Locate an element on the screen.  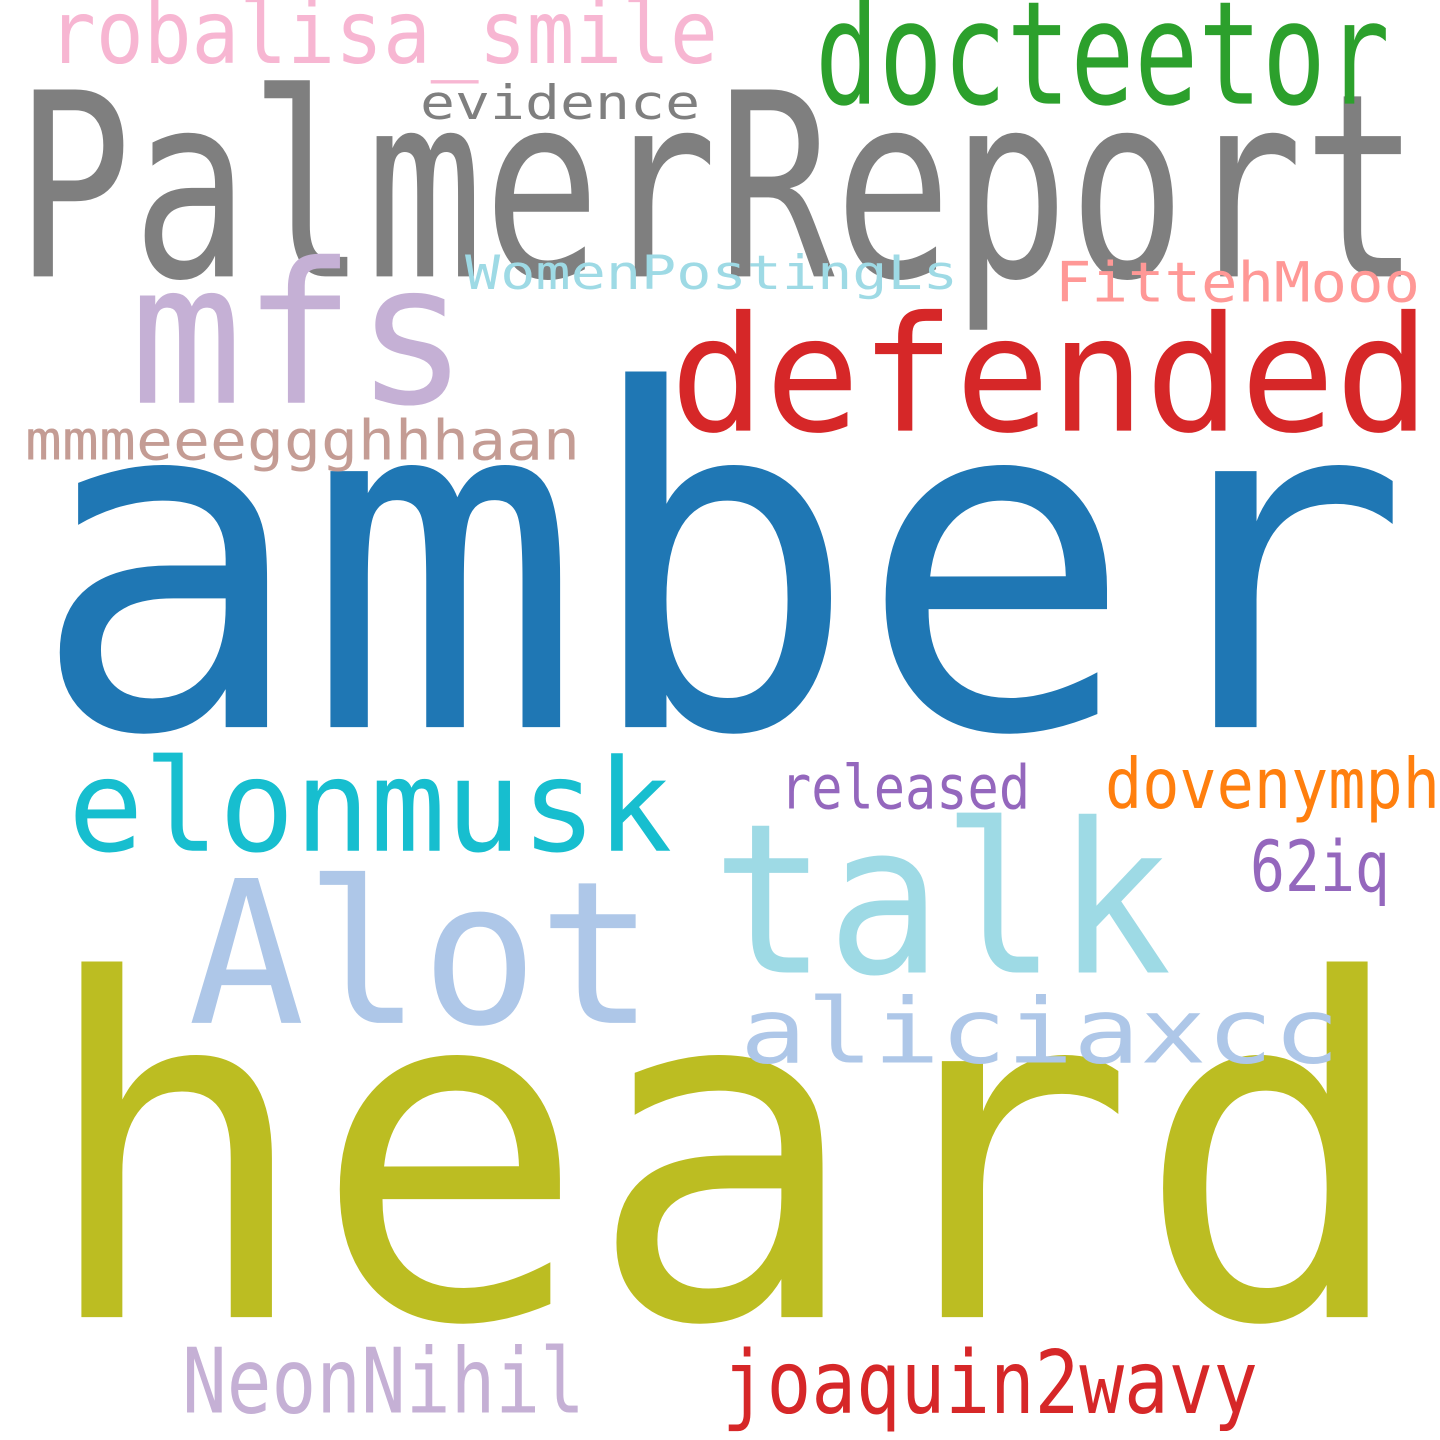
word-elonmusk: elonmusk is located at coordinates (370, 806).